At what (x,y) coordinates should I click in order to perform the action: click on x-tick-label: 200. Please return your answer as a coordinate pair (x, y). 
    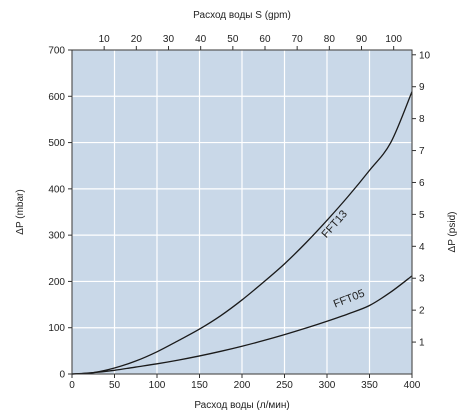
    Looking at the image, I should click on (242, 385).